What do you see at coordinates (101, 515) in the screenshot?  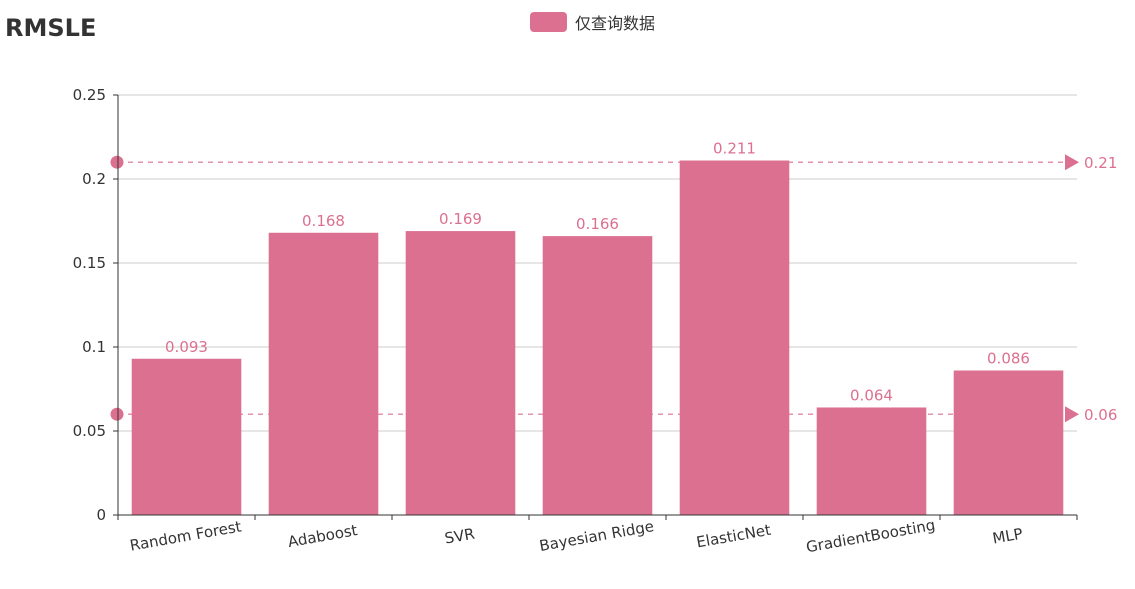 I see `y-tick-label: 0` at bounding box center [101, 515].